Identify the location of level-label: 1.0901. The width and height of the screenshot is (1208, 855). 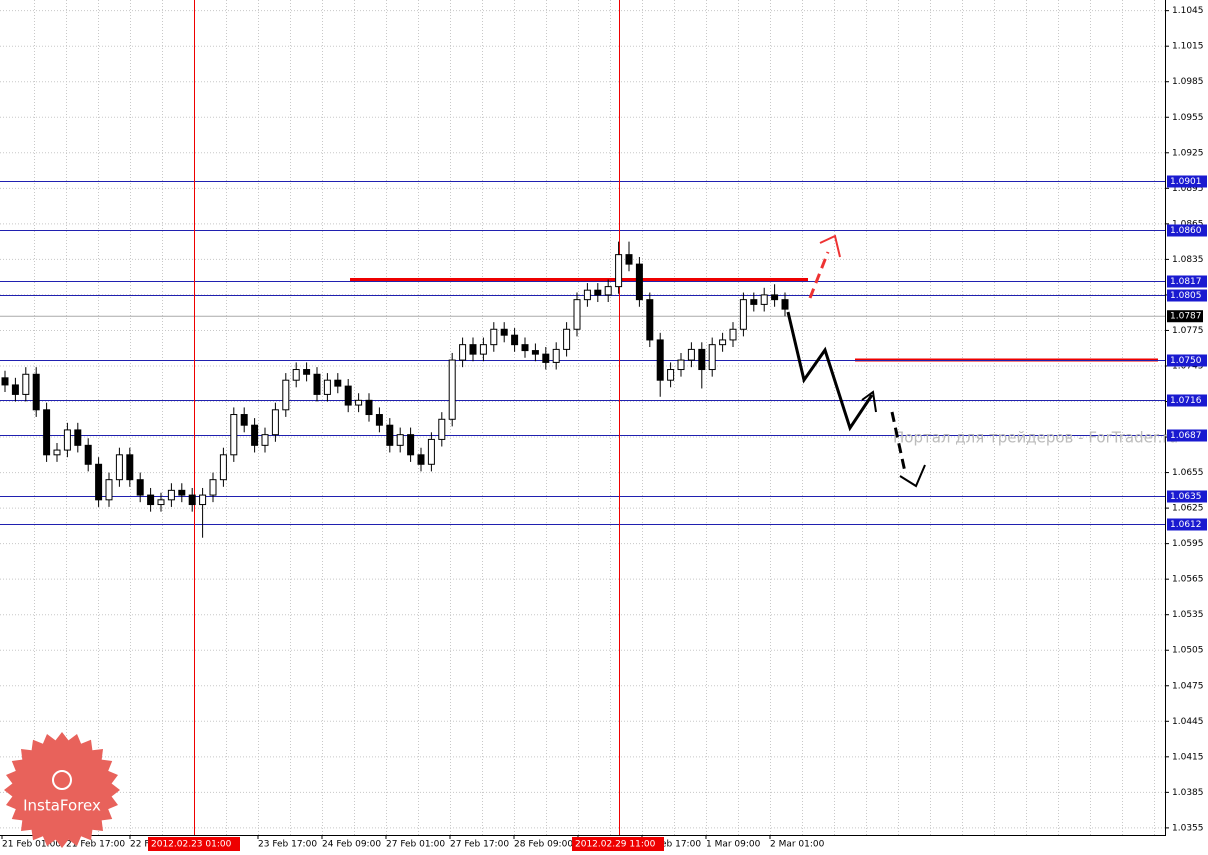
(1186, 182).